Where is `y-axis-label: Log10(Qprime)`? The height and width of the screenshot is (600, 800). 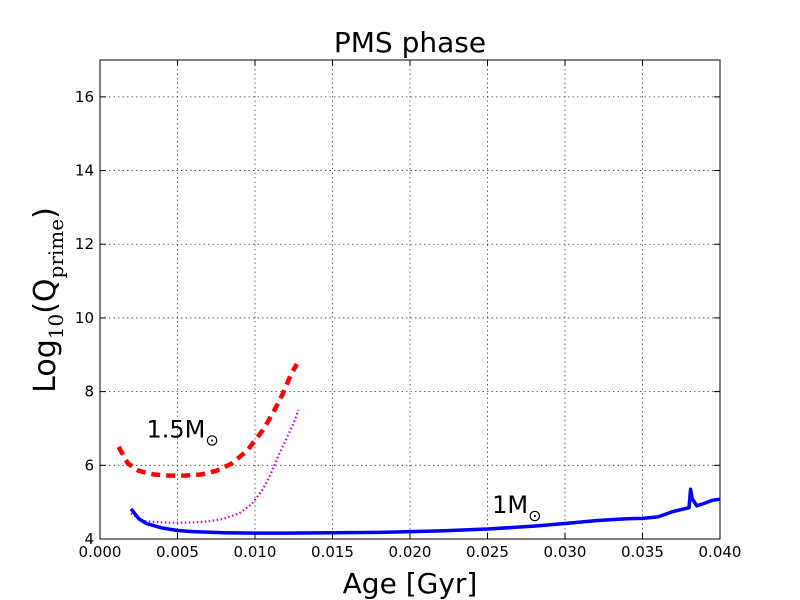
y-axis-label: Log10(Qprime) is located at coordinates (48, 300).